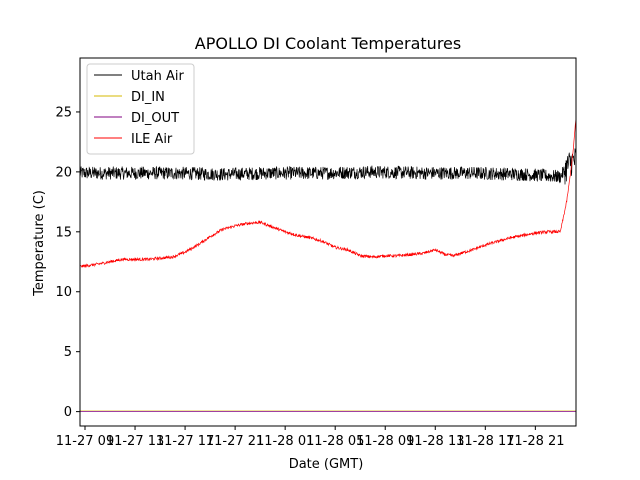 Image resolution: width=640 pixels, height=480 pixels. Describe the element at coordinates (328, 166) in the screenshot. I see `series-line-utah-air` at that location.